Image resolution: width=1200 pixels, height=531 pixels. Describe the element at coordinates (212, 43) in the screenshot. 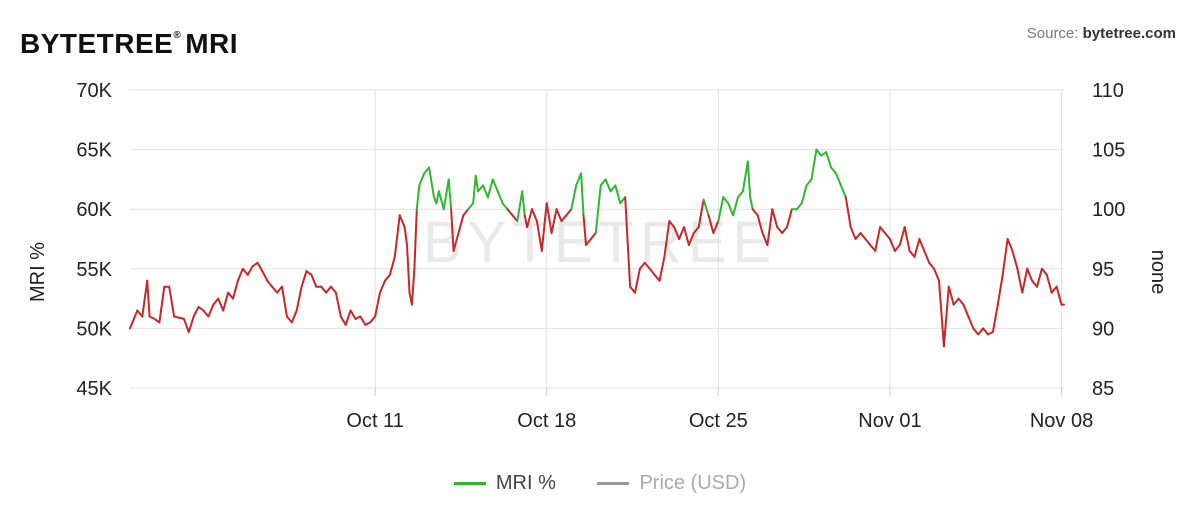

I see `title-suffix: MRI` at that location.